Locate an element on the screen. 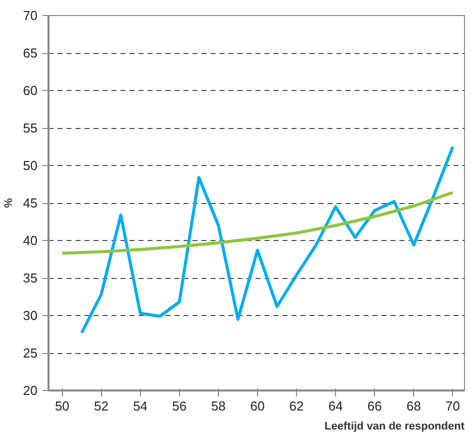 This screenshot has width=476, height=437. y-tick-label: 70 is located at coordinates (30, 15).